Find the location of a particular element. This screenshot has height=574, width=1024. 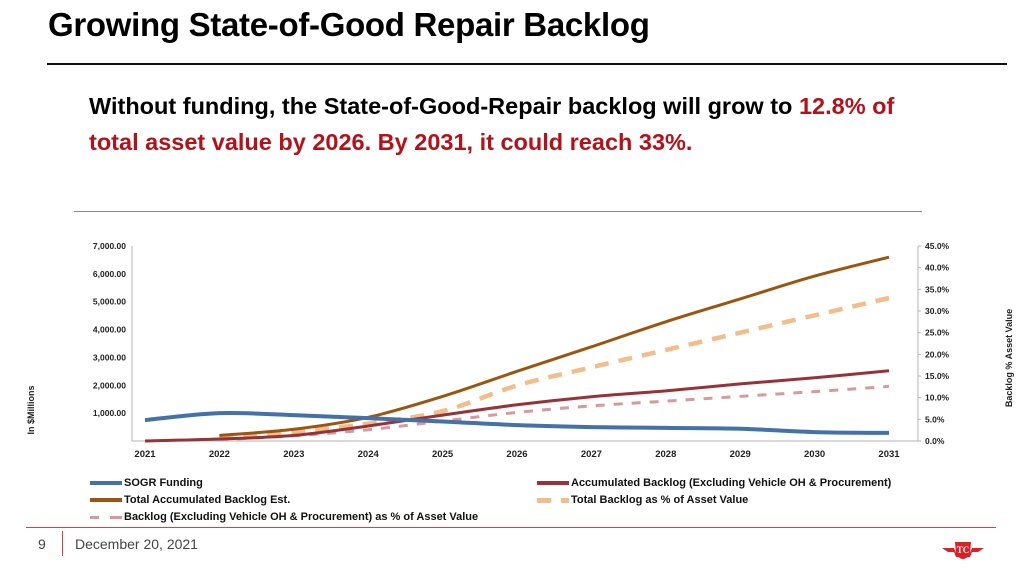

x-tick-label: 2026 is located at coordinates (516, 454).